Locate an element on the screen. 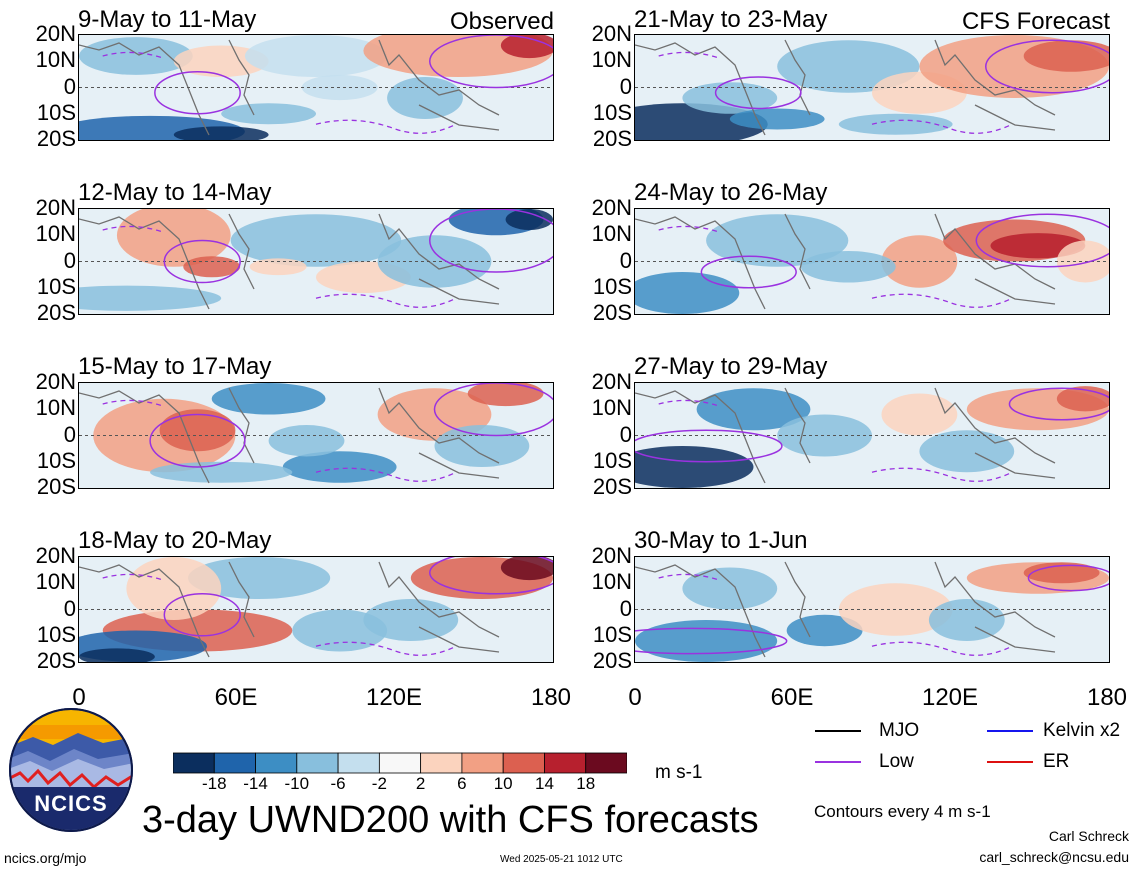 The image size is (1135, 872). colorbar-label: 2 is located at coordinates (420, 783).